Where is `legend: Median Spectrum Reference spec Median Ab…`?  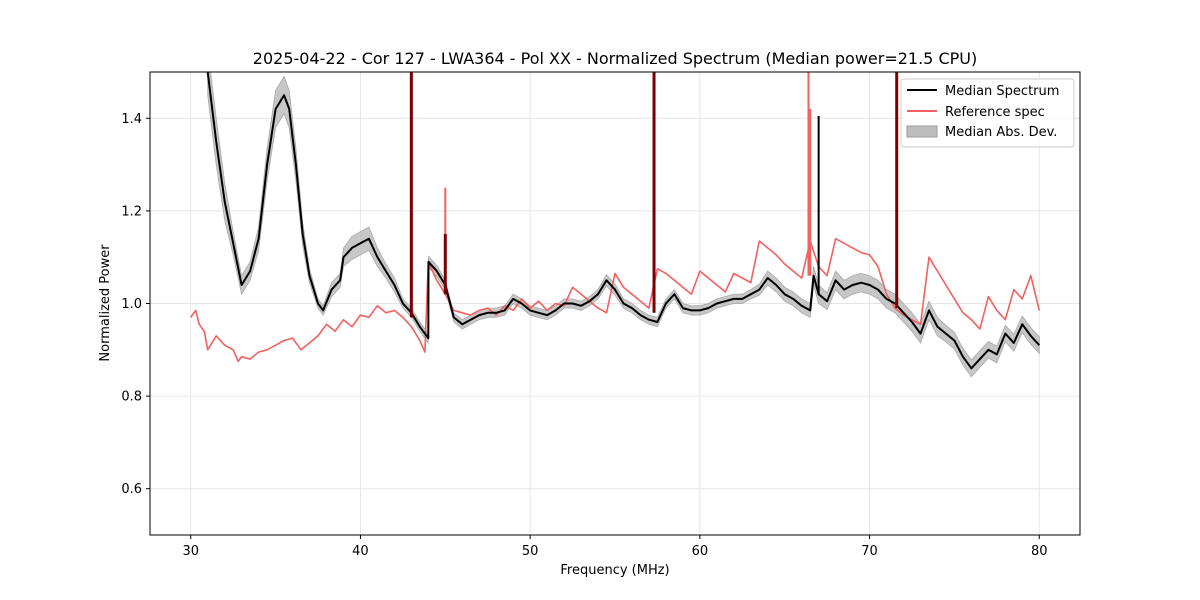
legend: Median Spectrum Reference spec Median Ab… is located at coordinates (987, 113).